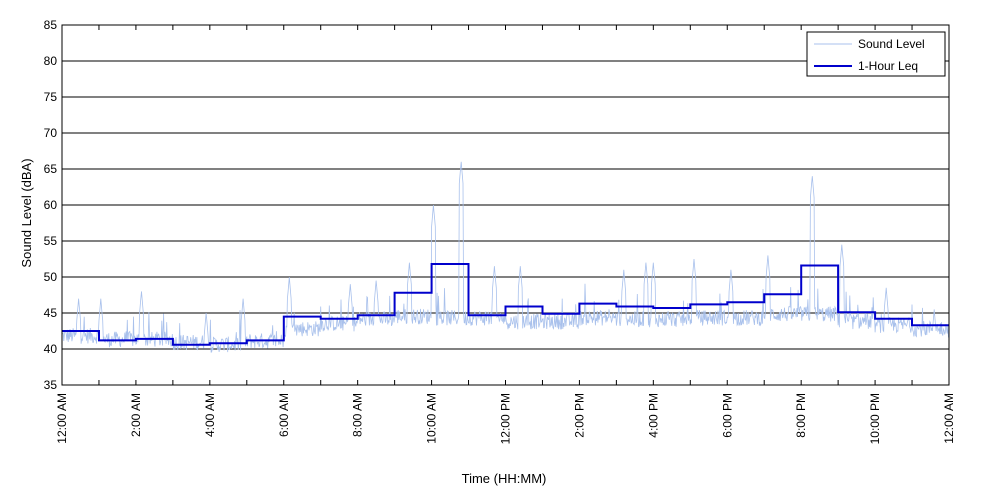  I want to click on leq-step-line, so click(505, 304).